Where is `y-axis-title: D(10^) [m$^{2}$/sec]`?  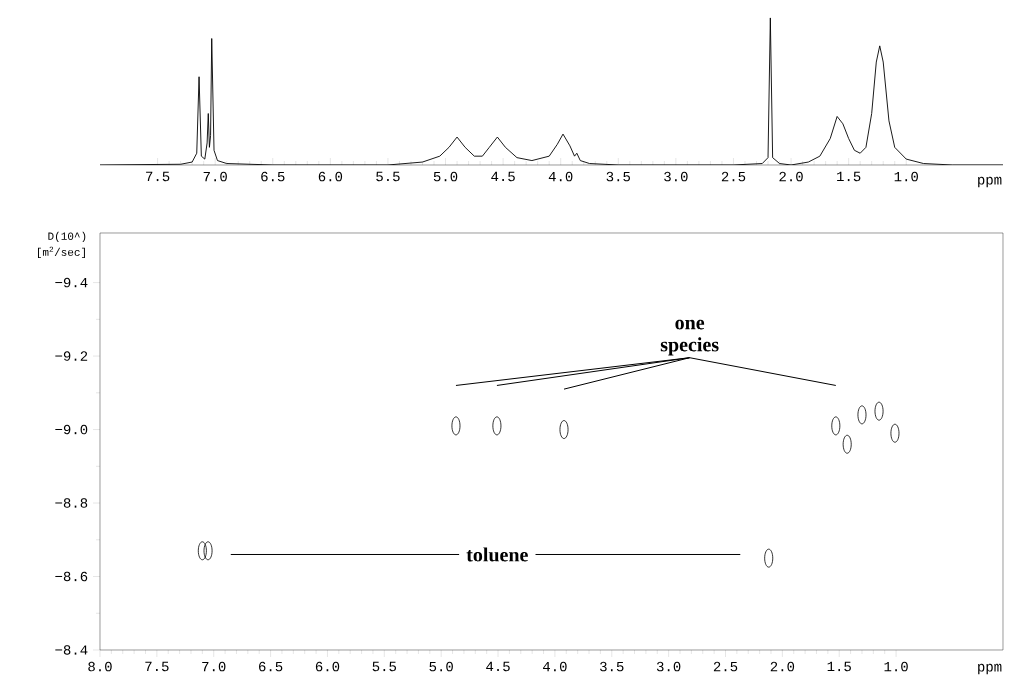 y-axis-title: D(10^) [m$^{2}$/sec] is located at coordinates (62, 245).